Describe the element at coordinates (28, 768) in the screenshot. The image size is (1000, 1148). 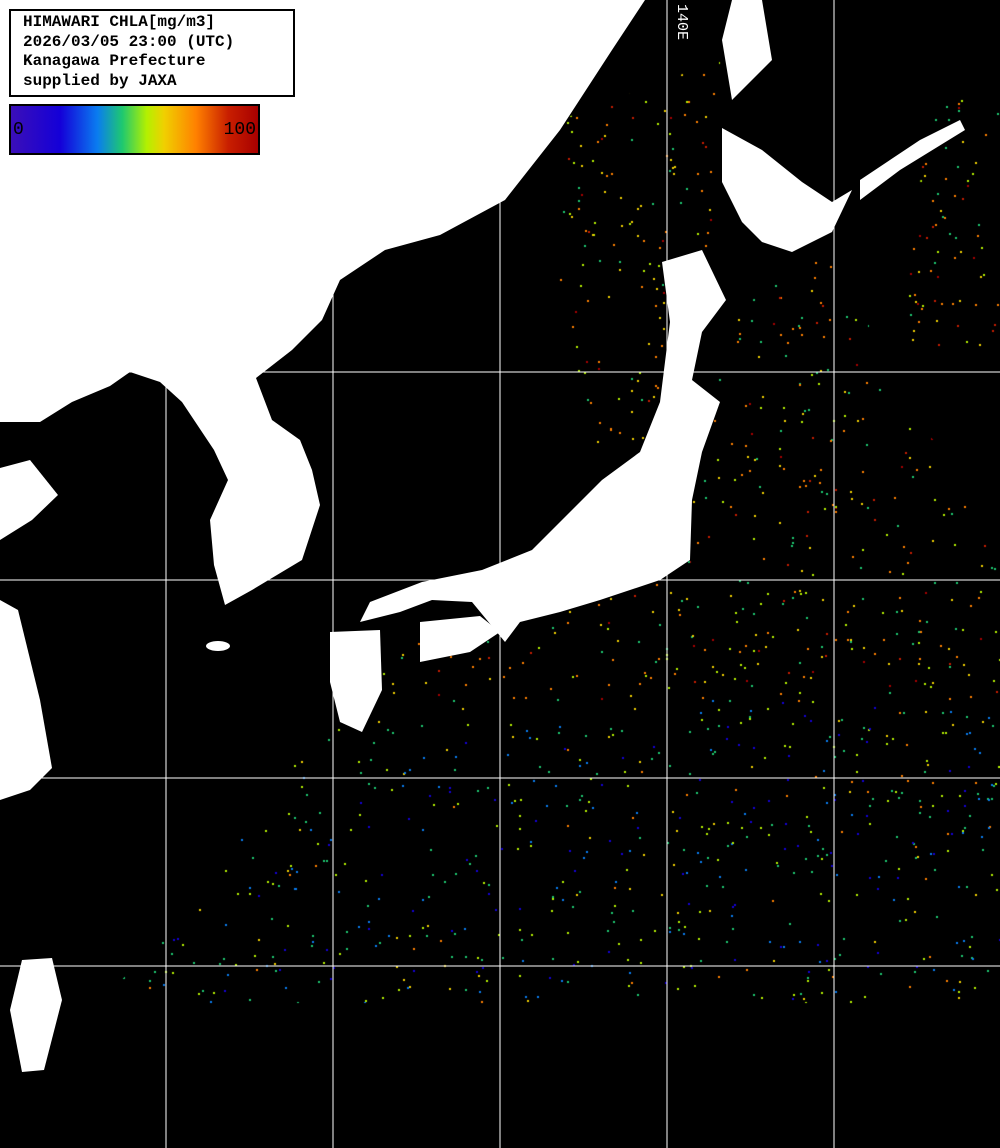
I see `lat-label-30n: 30N` at that location.